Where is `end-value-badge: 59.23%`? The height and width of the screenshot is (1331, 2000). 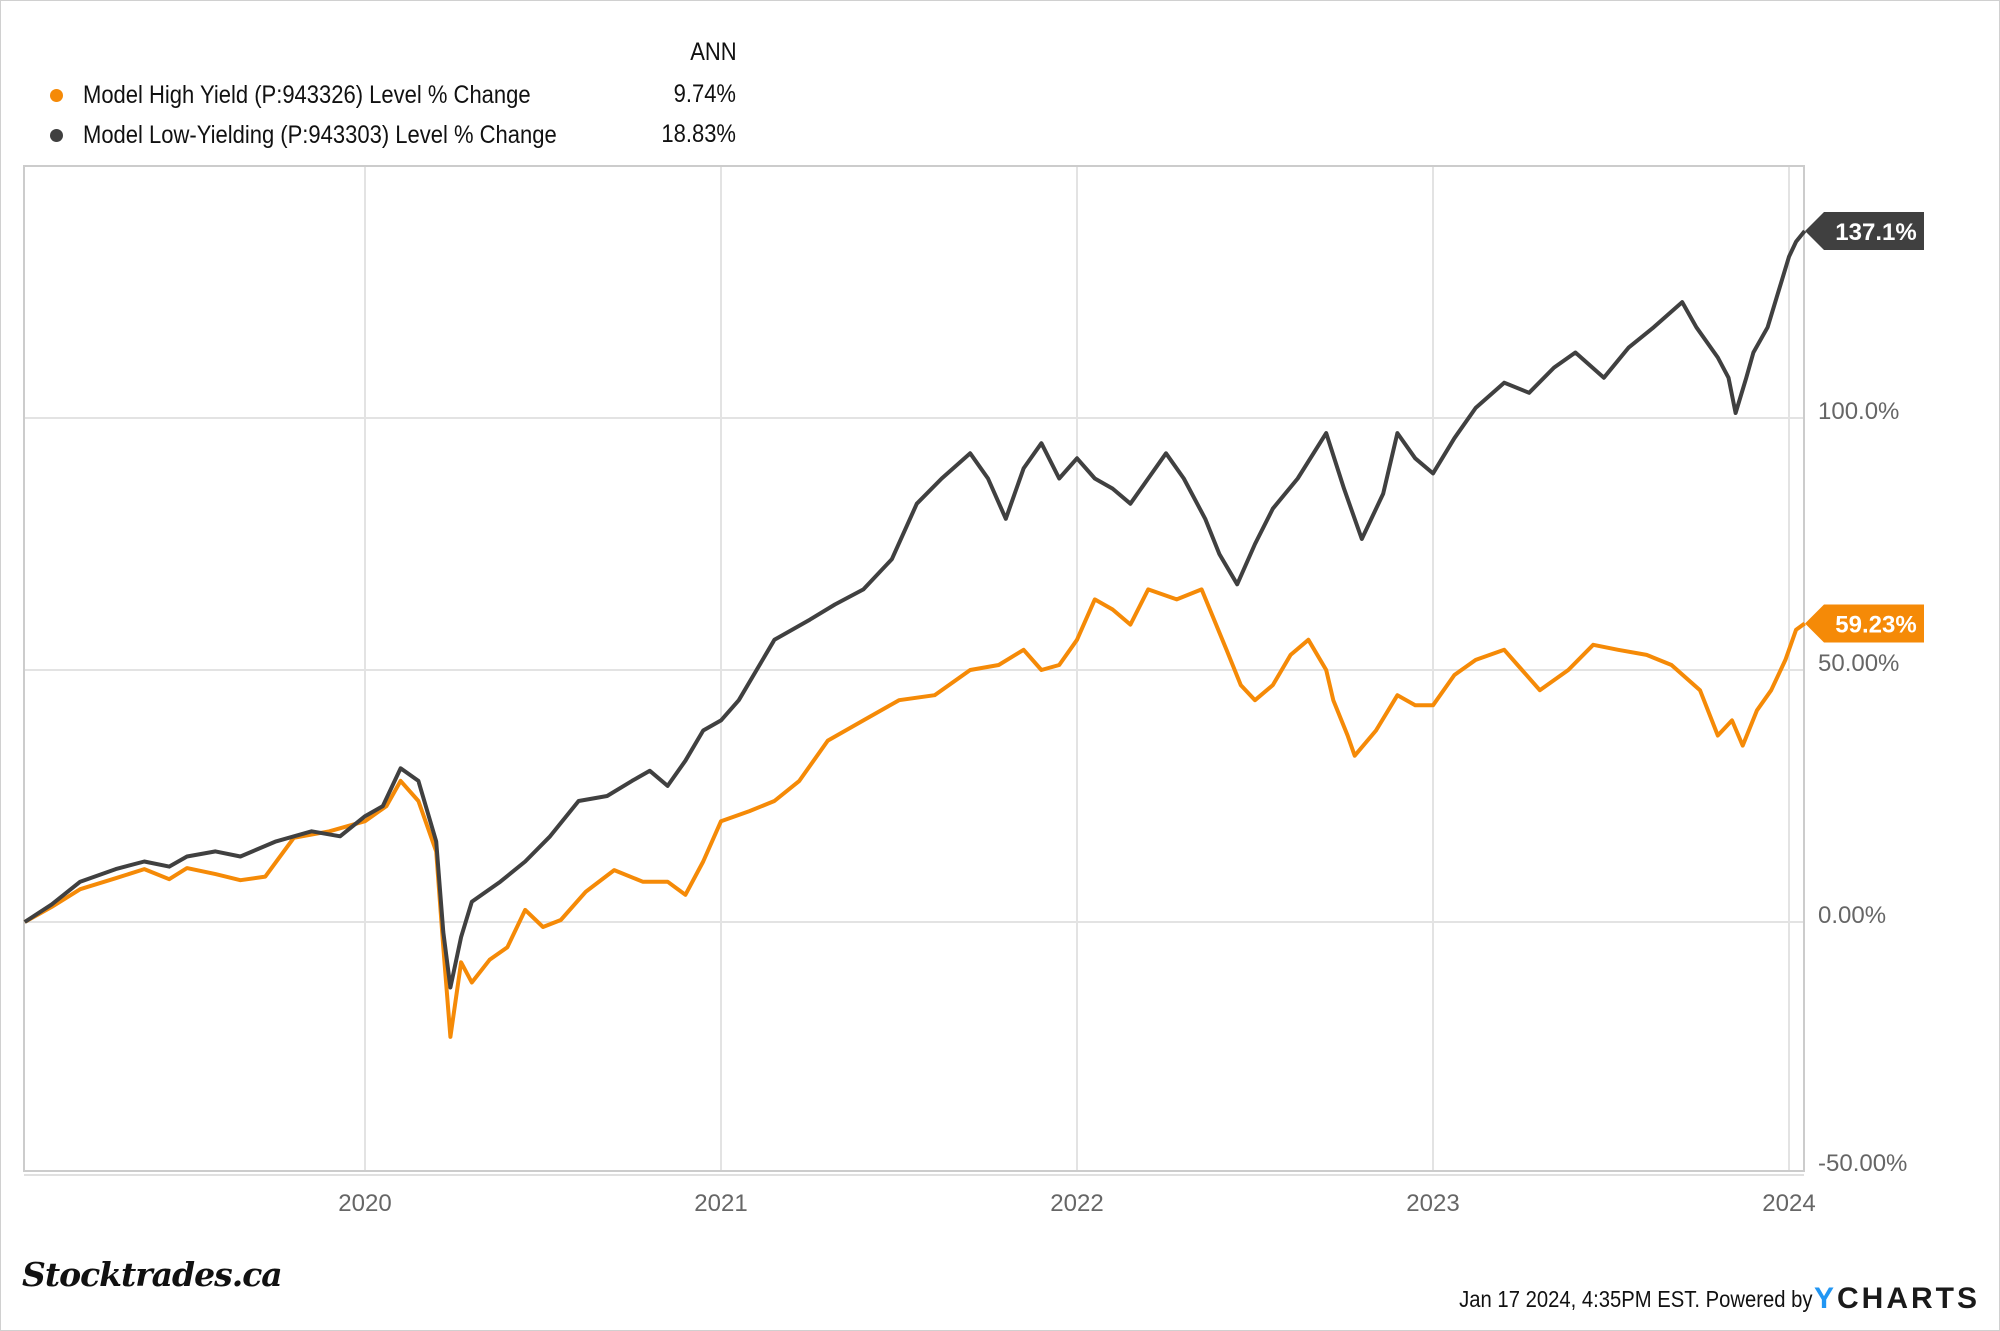 end-value-badge: 59.23% is located at coordinates (1864, 623).